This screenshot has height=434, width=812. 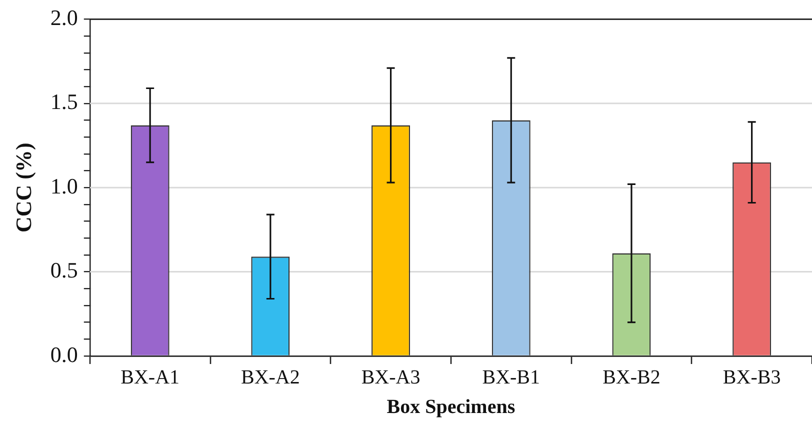 I want to click on x-tick-label: BX-B2, so click(x=631, y=377).